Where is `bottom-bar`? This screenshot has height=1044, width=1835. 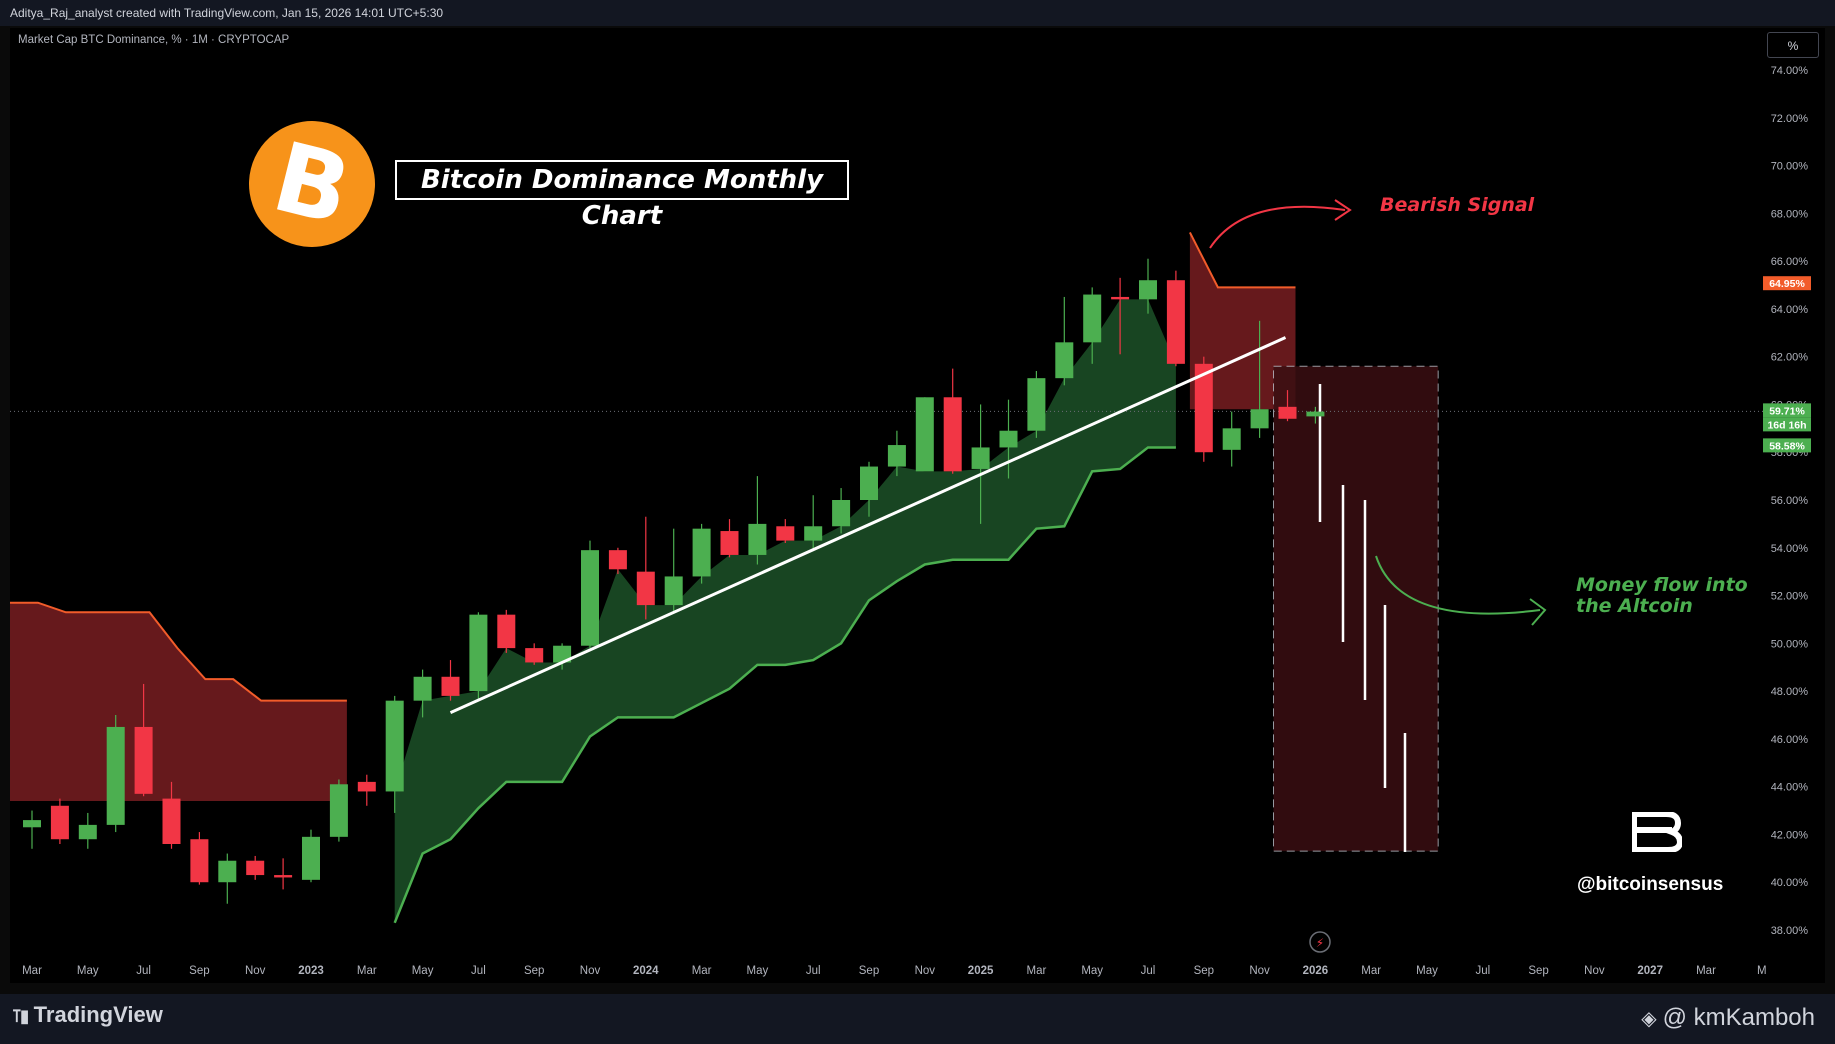 bottom-bar is located at coordinates (917, 1019).